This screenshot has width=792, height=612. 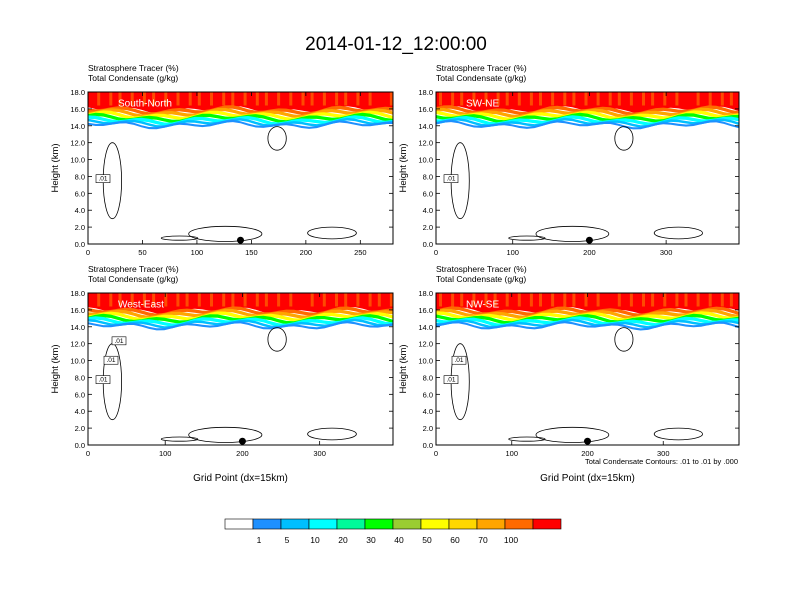 What do you see at coordinates (482, 103) in the screenshot?
I see `panel-label: SW-NE` at bounding box center [482, 103].